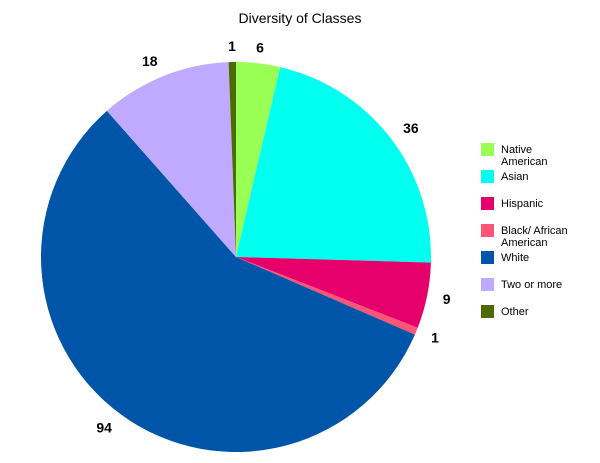 The width and height of the screenshot is (600, 463). I want to click on data-label-hispanic: 9, so click(447, 299).